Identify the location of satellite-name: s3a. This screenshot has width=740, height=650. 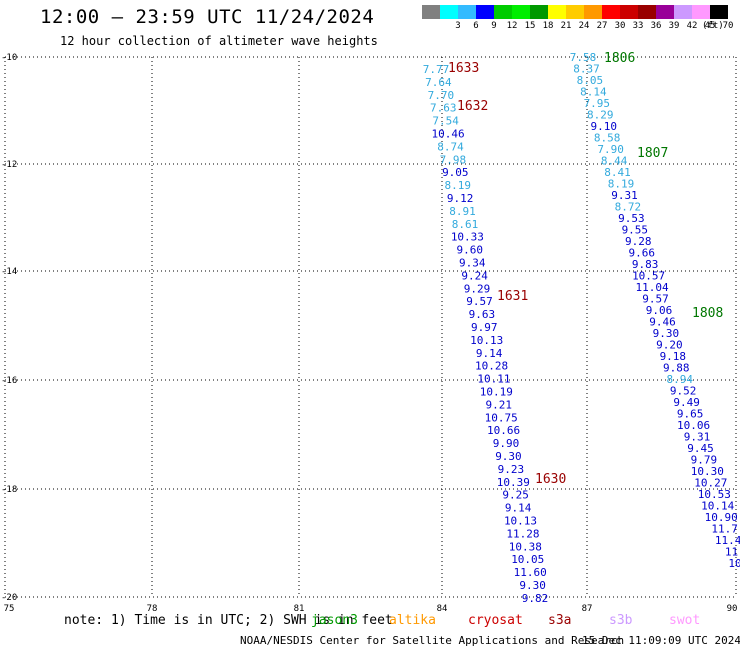
(560, 620).